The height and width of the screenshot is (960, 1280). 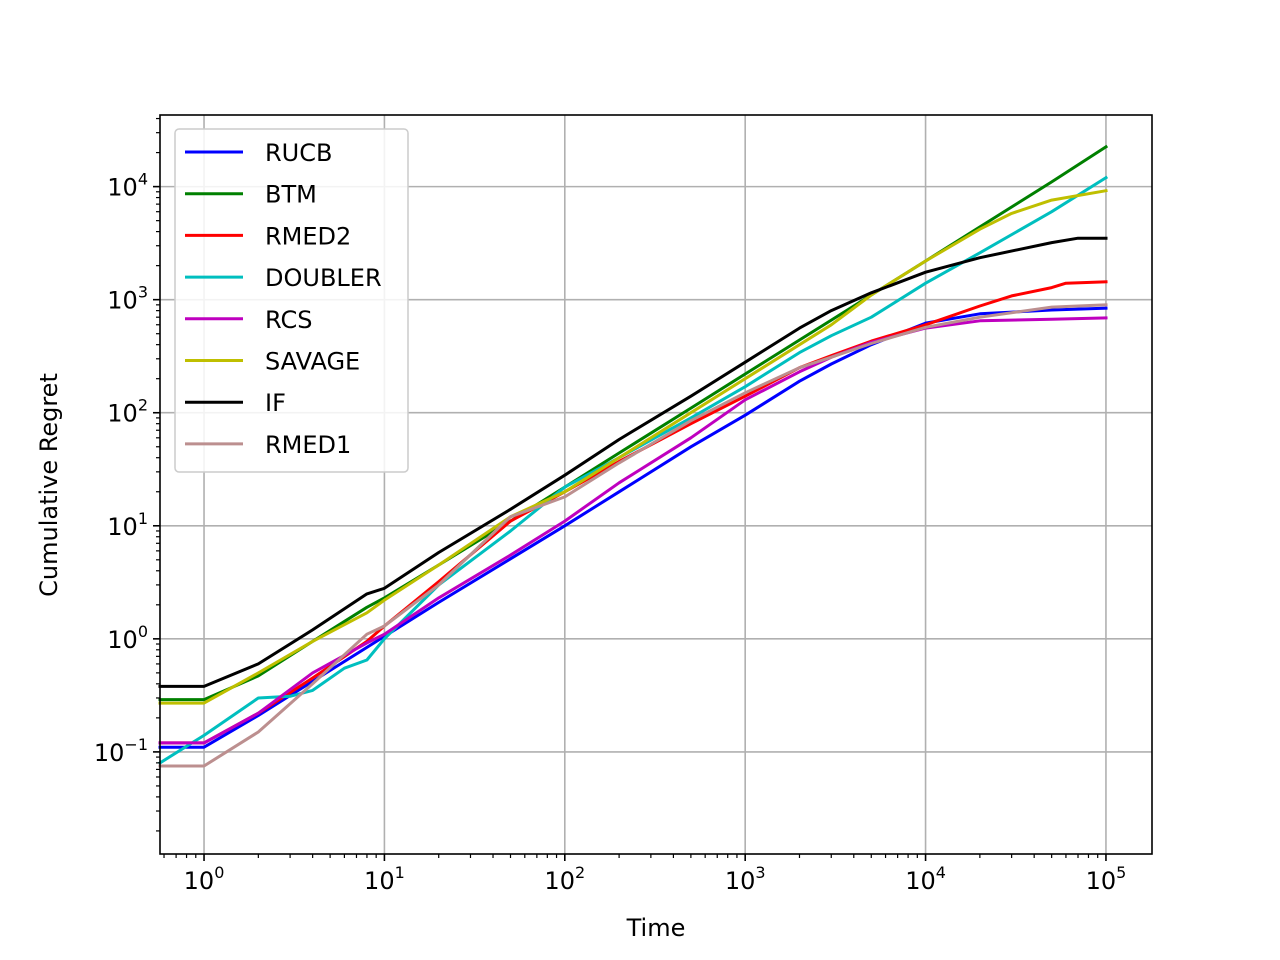 What do you see at coordinates (127, 412) in the screenshot?
I see `y-tick-label: 10²` at bounding box center [127, 412].